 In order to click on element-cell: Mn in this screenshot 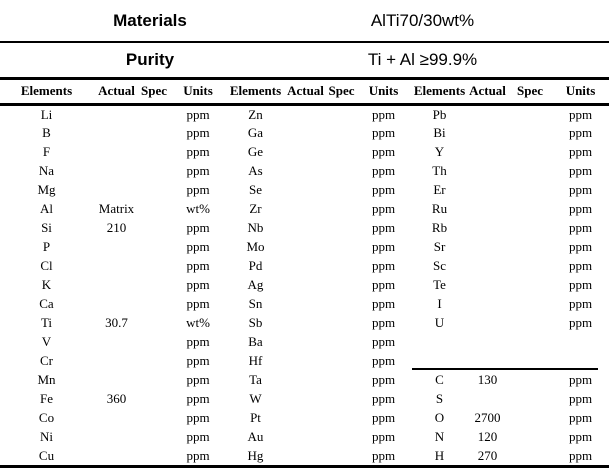, I will do `click(46, 379)`.